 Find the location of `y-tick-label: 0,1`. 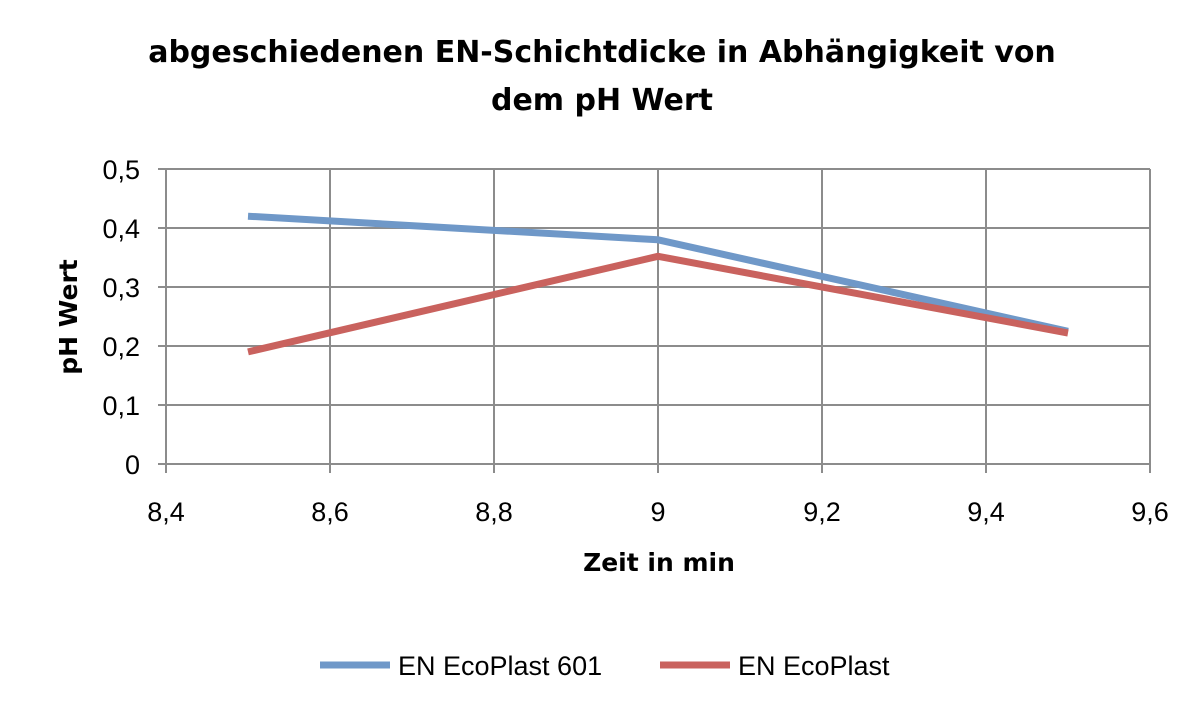

y-tick-label: 0,1 is located at coordinates (121, 406).